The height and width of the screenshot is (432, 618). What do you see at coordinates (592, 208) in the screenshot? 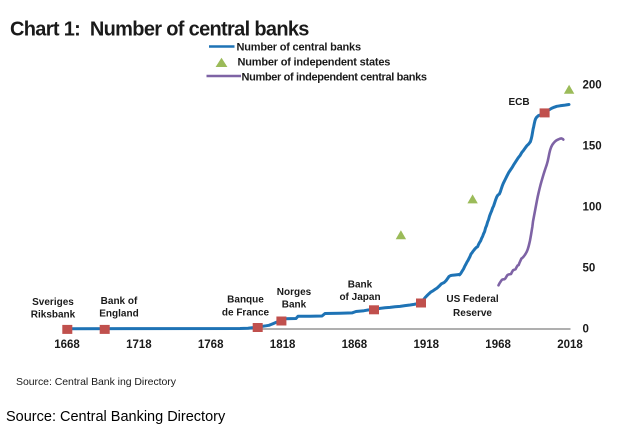
I see `svg-text: 100` at bounding box center [592, 208].